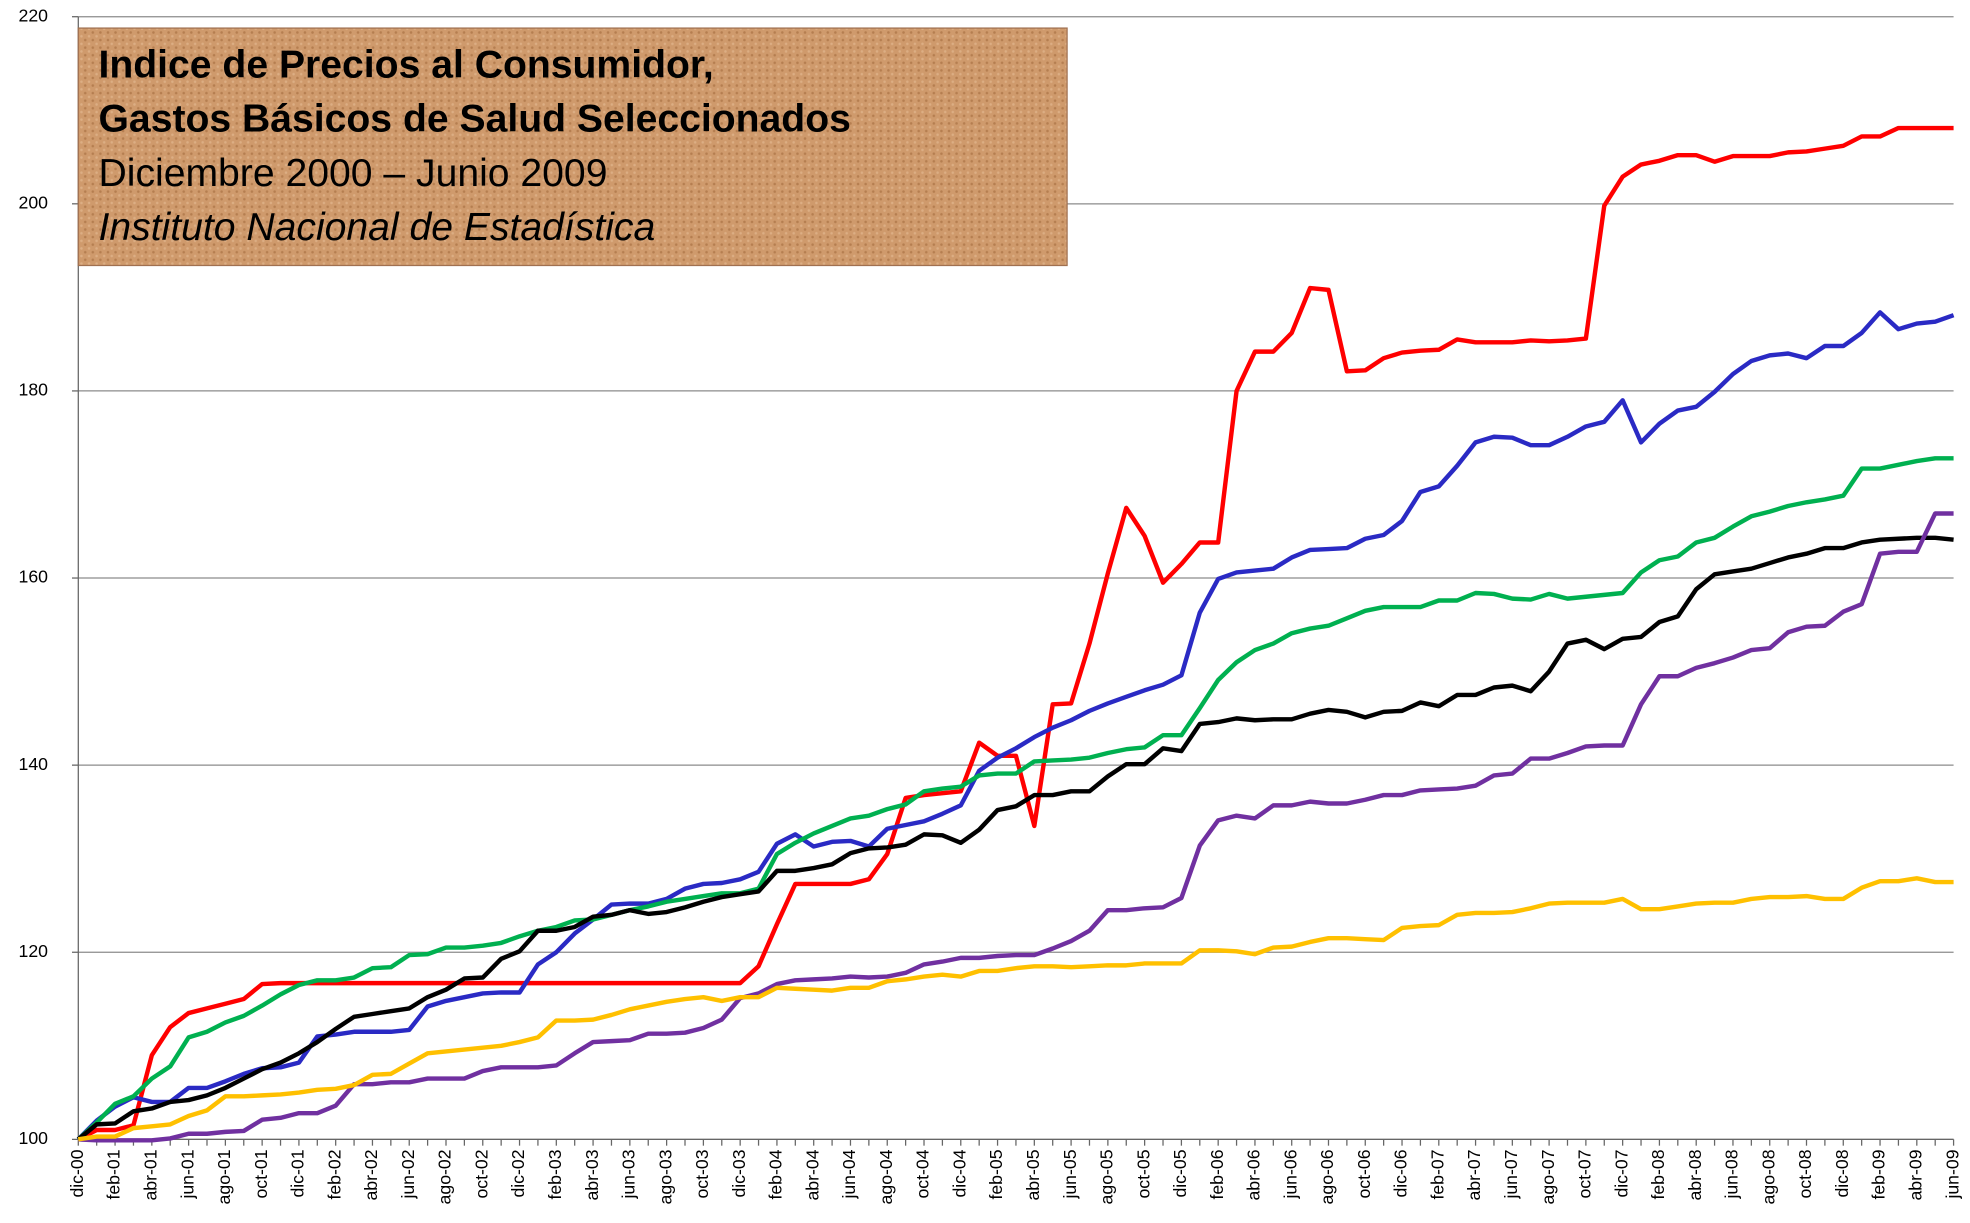  What do you see at coordinates (445, 1176) in the screenshot?
I see `x-tick-label: ago-02` at bounding box center [445, 1176].